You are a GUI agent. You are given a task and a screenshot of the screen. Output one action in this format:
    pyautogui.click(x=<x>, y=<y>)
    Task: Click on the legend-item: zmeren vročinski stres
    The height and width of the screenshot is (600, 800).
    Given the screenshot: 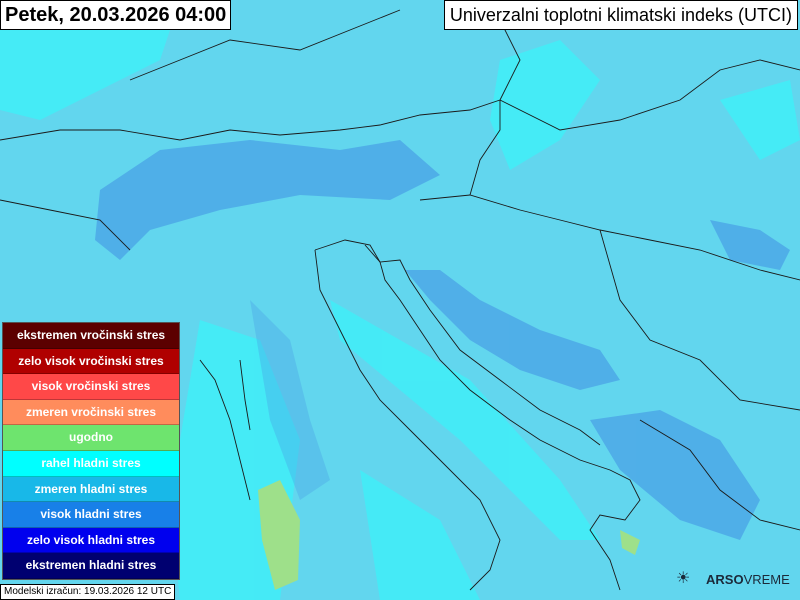 What is the action you would take?
    pyautogui.click(x=91, y=412)
    